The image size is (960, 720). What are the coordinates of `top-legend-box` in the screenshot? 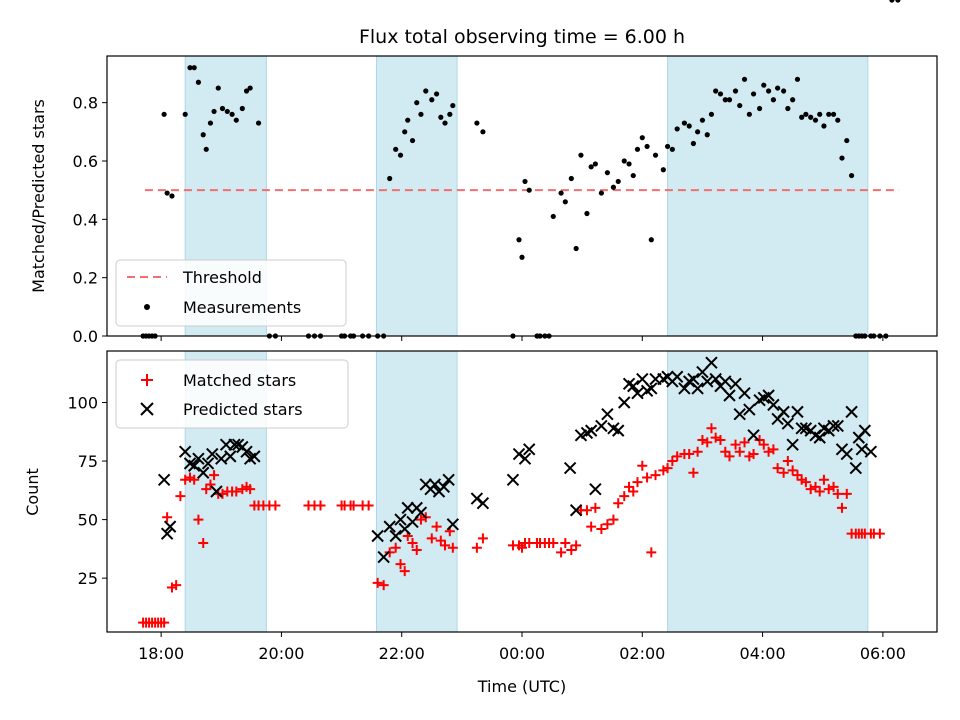 It's located at (231, 293).